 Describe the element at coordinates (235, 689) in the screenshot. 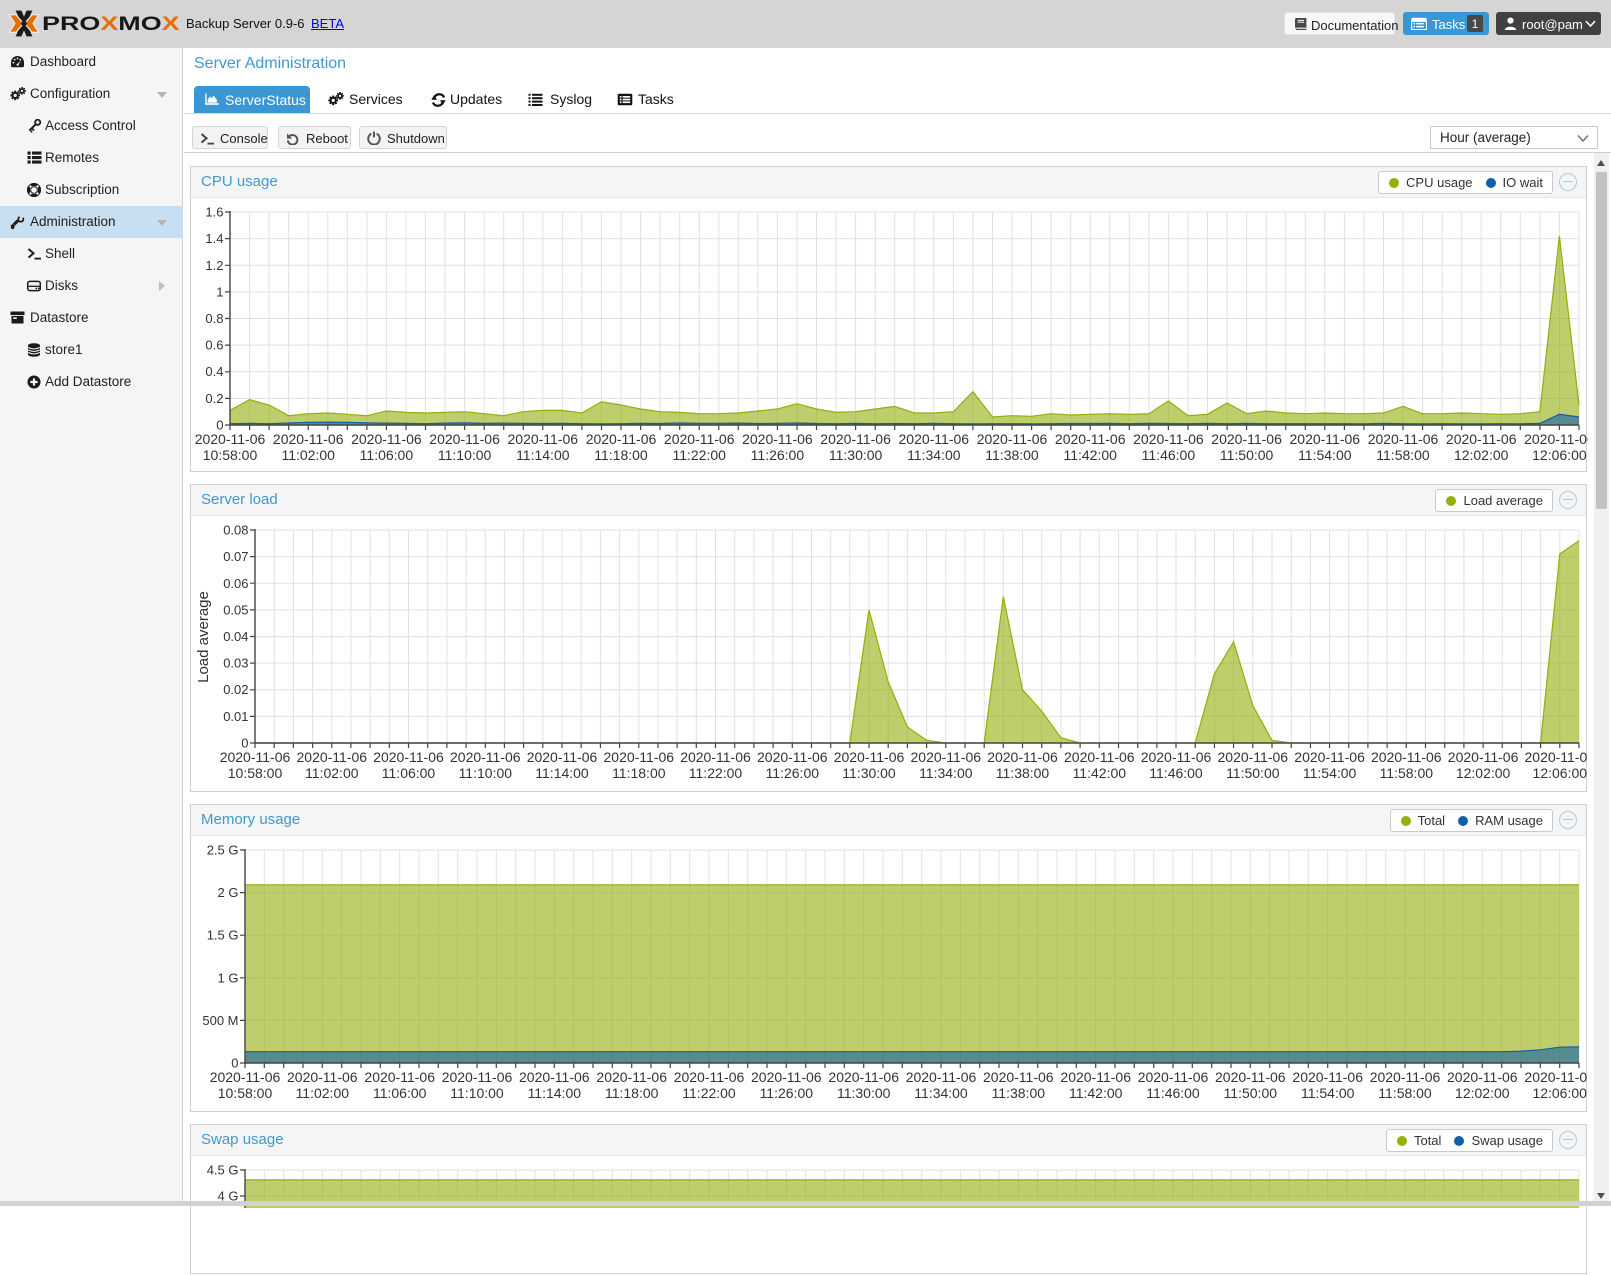

I see `svg-text: 0.02` at that location.